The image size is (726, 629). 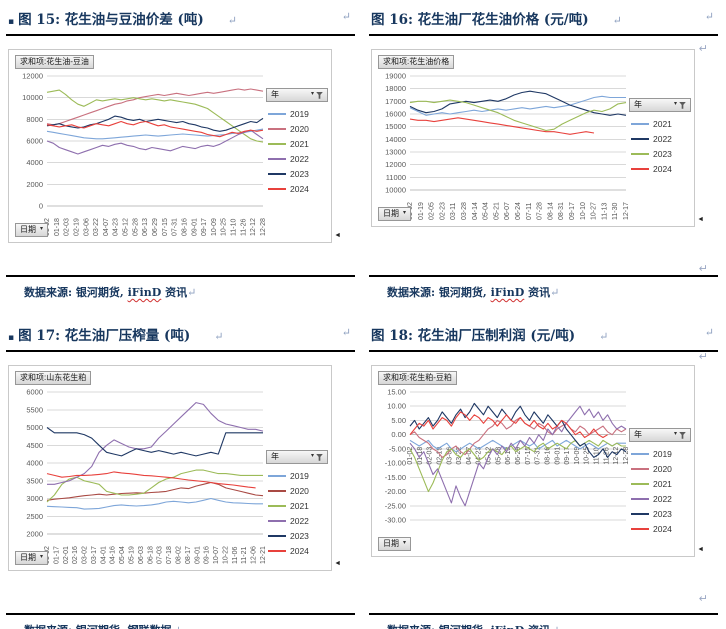 What do you see at coordinates (442, 211) in the screenshot?
I see `svg-text: 02-23` at bounding box center [442, 211].